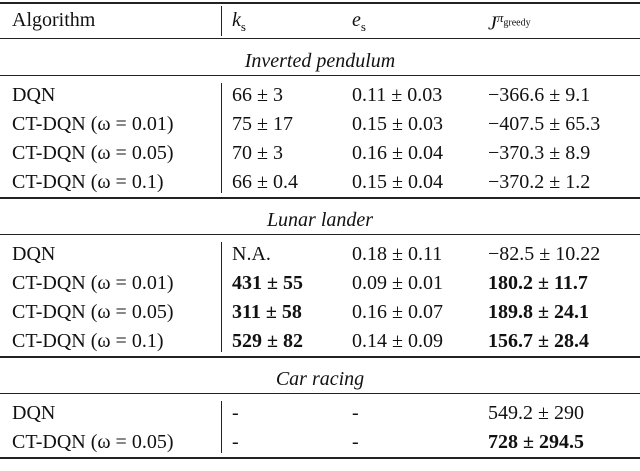 The width and height of the screenshot is (640, 471). Describe the element at coordinates (517, 23) in the screenshot. I see `header-sup-sub: greedy` at that location.